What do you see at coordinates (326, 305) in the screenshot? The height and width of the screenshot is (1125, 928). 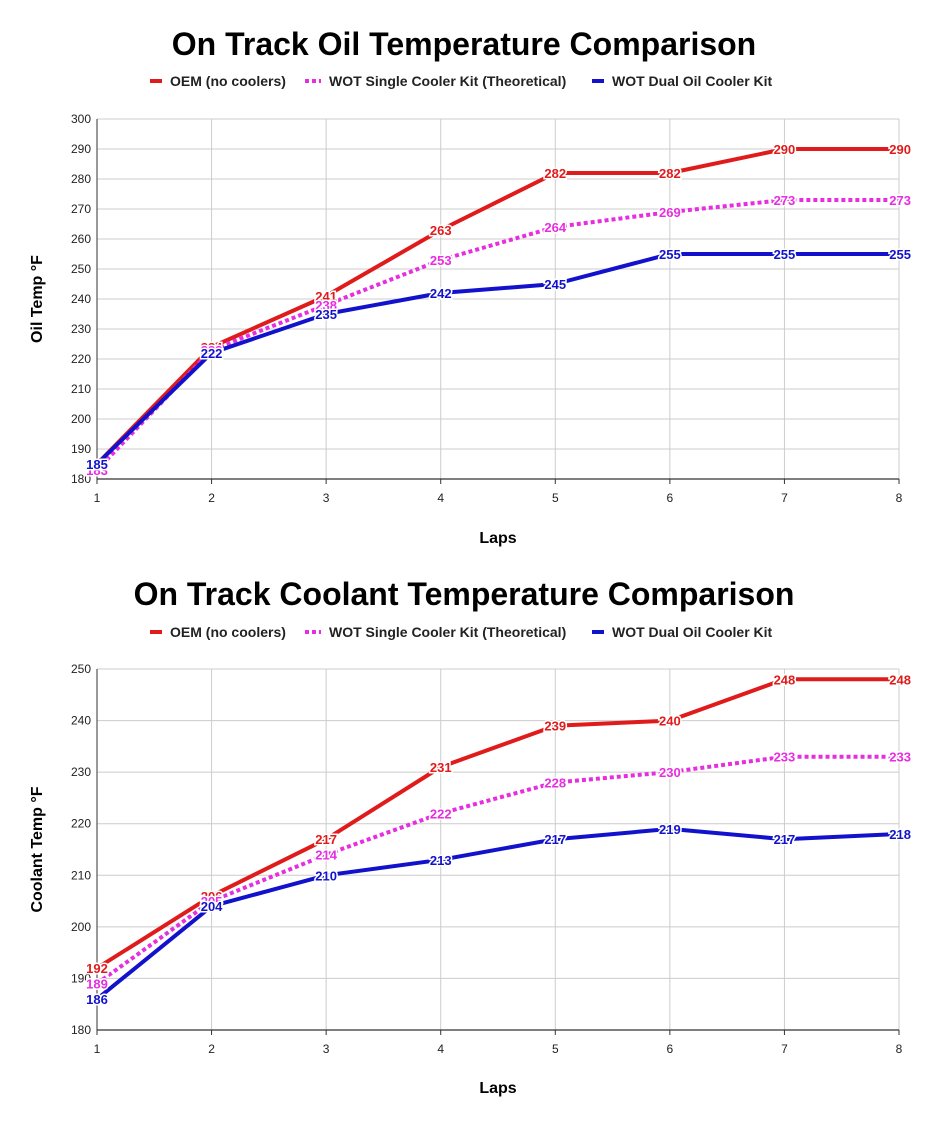 I see `data-label: 238` at bounding box center [326, 305].